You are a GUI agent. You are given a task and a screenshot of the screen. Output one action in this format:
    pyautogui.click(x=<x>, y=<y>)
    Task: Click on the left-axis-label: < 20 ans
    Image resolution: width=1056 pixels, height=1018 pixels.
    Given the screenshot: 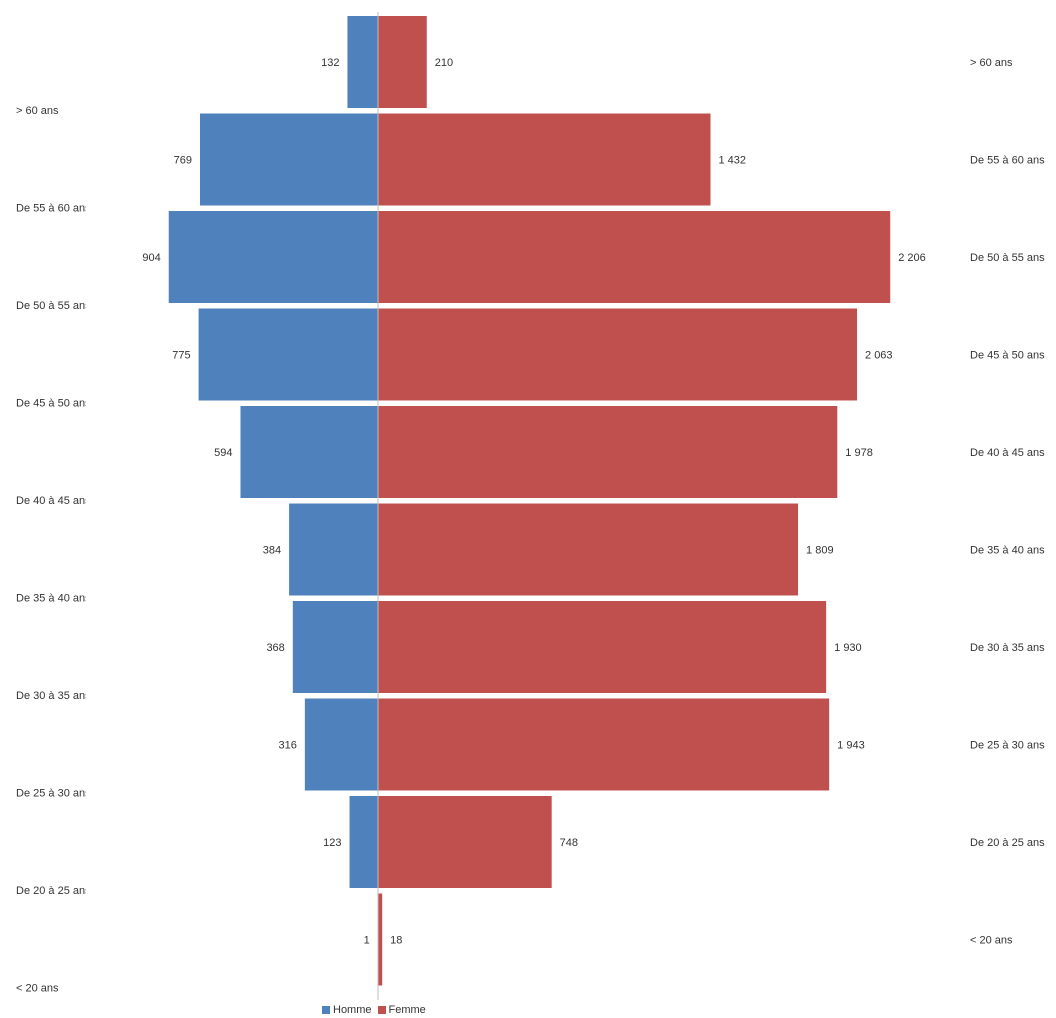 What is the action you would take?
    pyautogui.click(x=37, y=989)
    